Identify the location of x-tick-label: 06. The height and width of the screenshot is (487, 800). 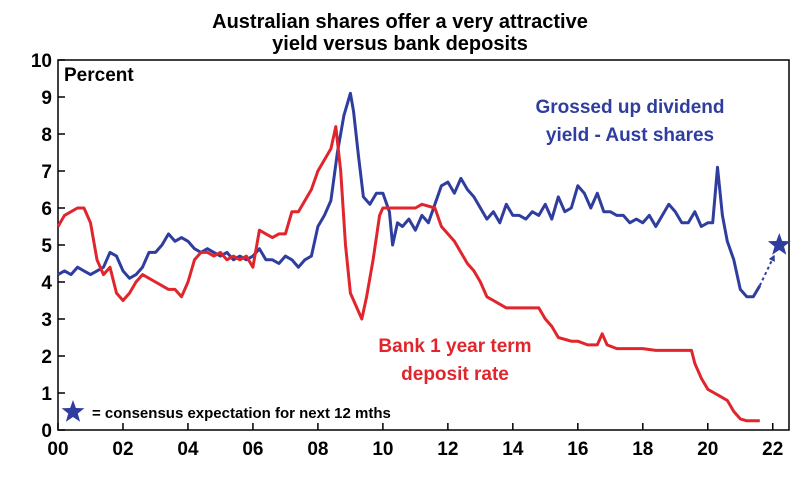
(252, 449).